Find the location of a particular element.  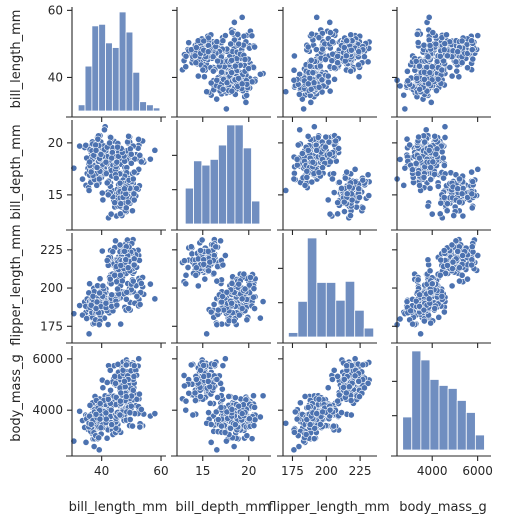

x-tick-label: 200 is located at coordinates (326, 471).